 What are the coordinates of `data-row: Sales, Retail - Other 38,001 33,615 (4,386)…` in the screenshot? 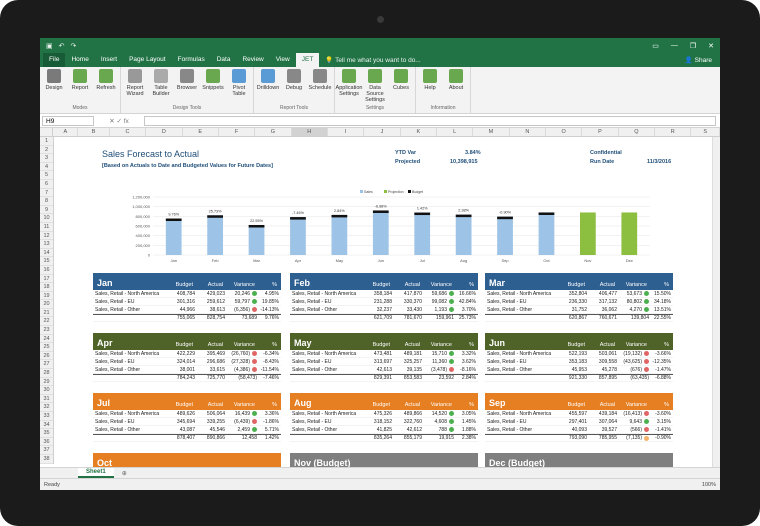 It's located at (187, 370).